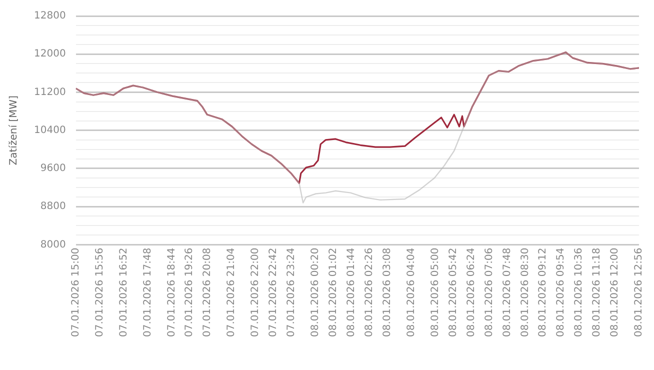 The height and width of the screenshot is (370, 654). What do you see at coordinates (543, 293) in the screenshot?
I see `x-tick-label: 08.01.2026 09:12` at bounding box center [543, 293].